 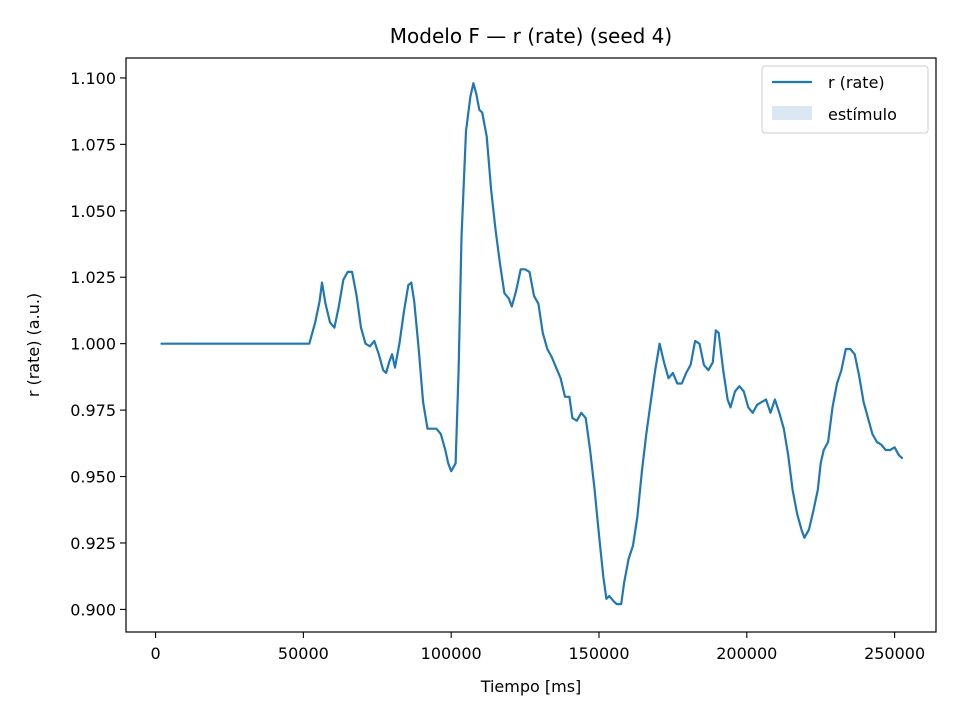 I want to click on legend-patch-swatch, so click(x=792, y=113).